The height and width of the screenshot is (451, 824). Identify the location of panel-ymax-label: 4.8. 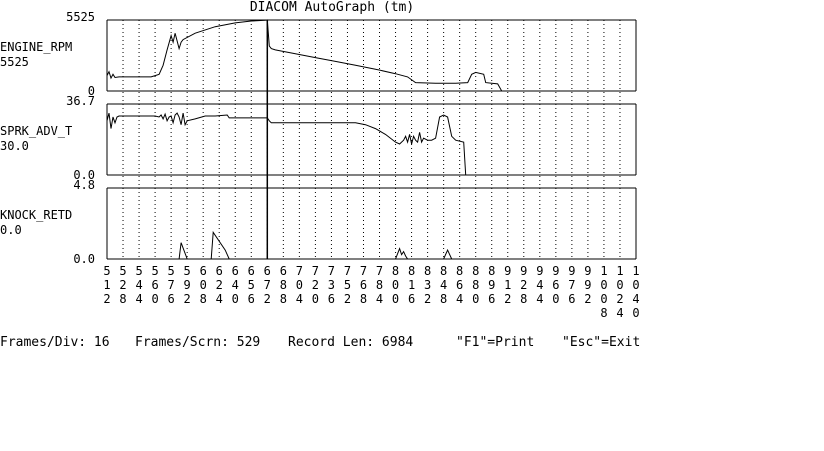
(84, 185).